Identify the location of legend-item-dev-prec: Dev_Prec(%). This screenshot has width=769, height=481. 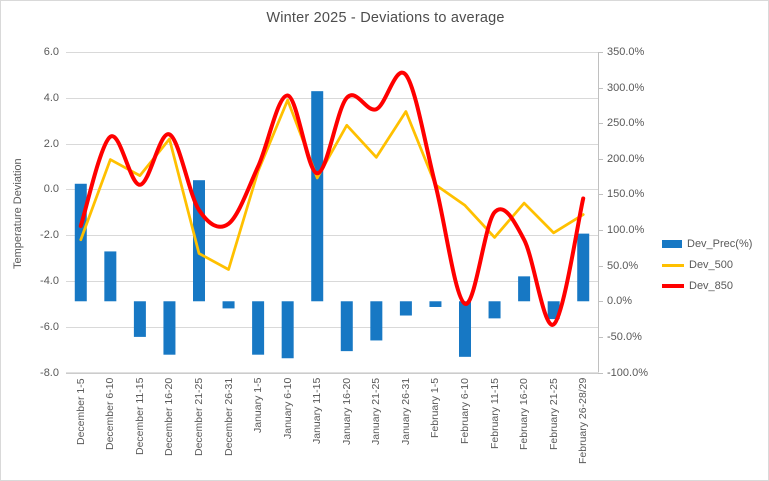
(707, 244).